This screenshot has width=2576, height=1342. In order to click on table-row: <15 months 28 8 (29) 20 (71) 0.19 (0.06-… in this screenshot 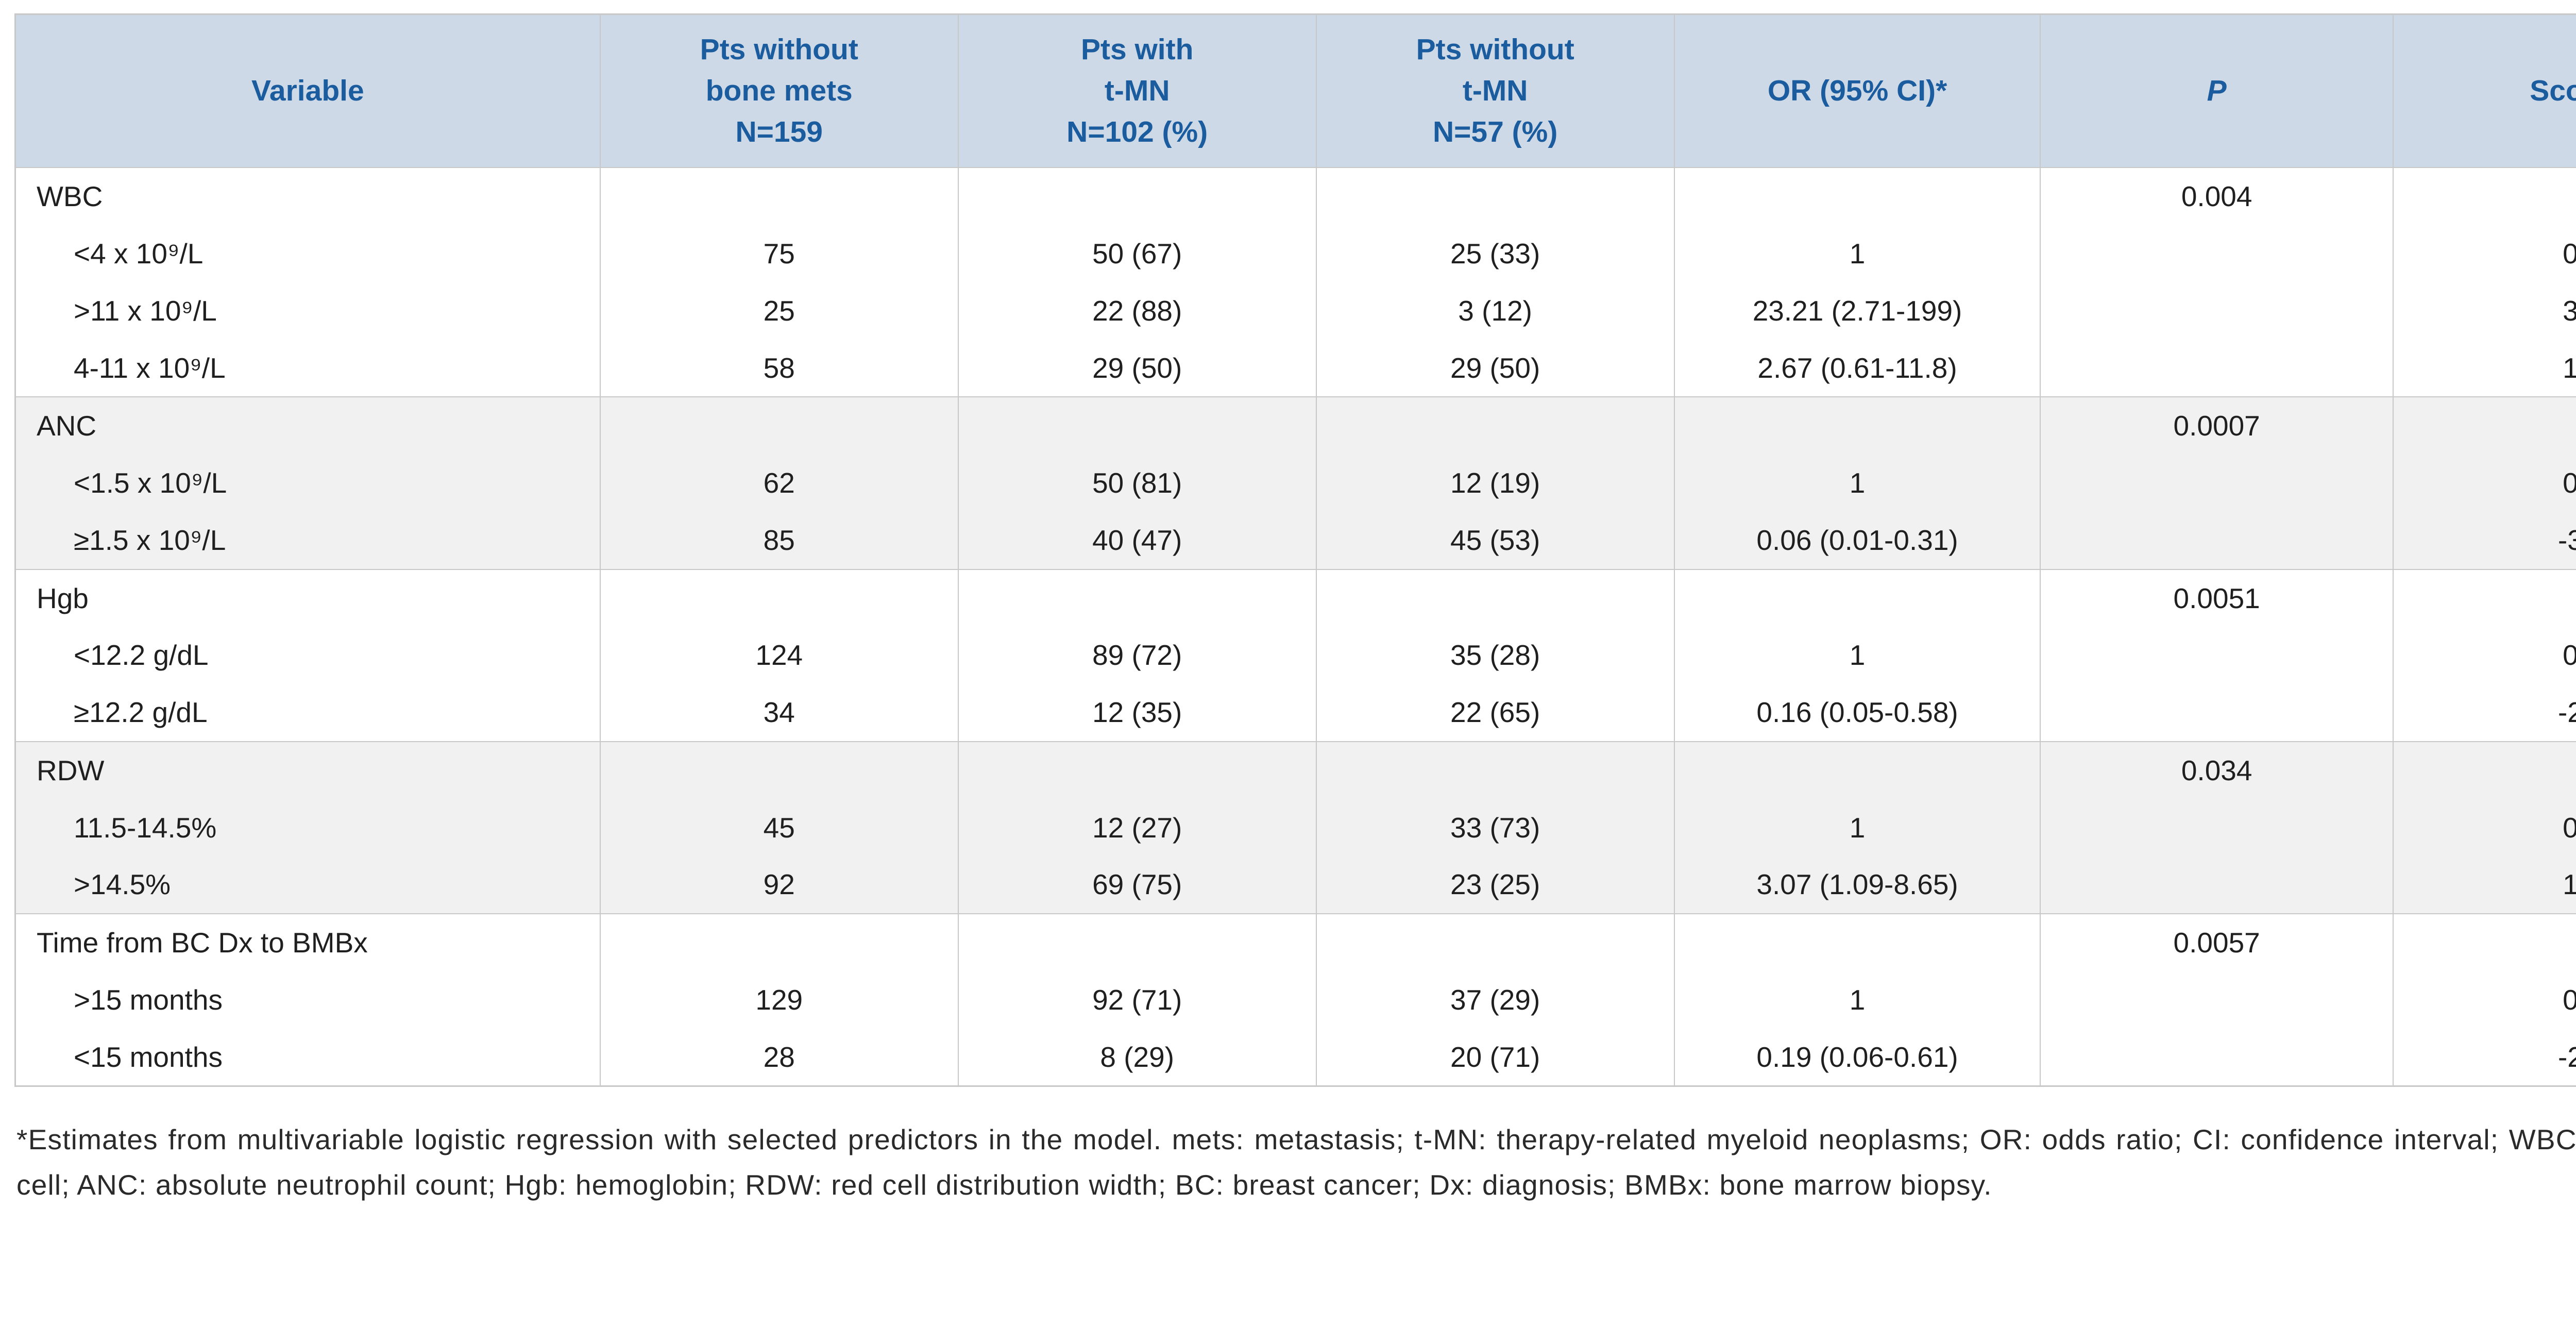, I will do `click(1295, 1057)`.